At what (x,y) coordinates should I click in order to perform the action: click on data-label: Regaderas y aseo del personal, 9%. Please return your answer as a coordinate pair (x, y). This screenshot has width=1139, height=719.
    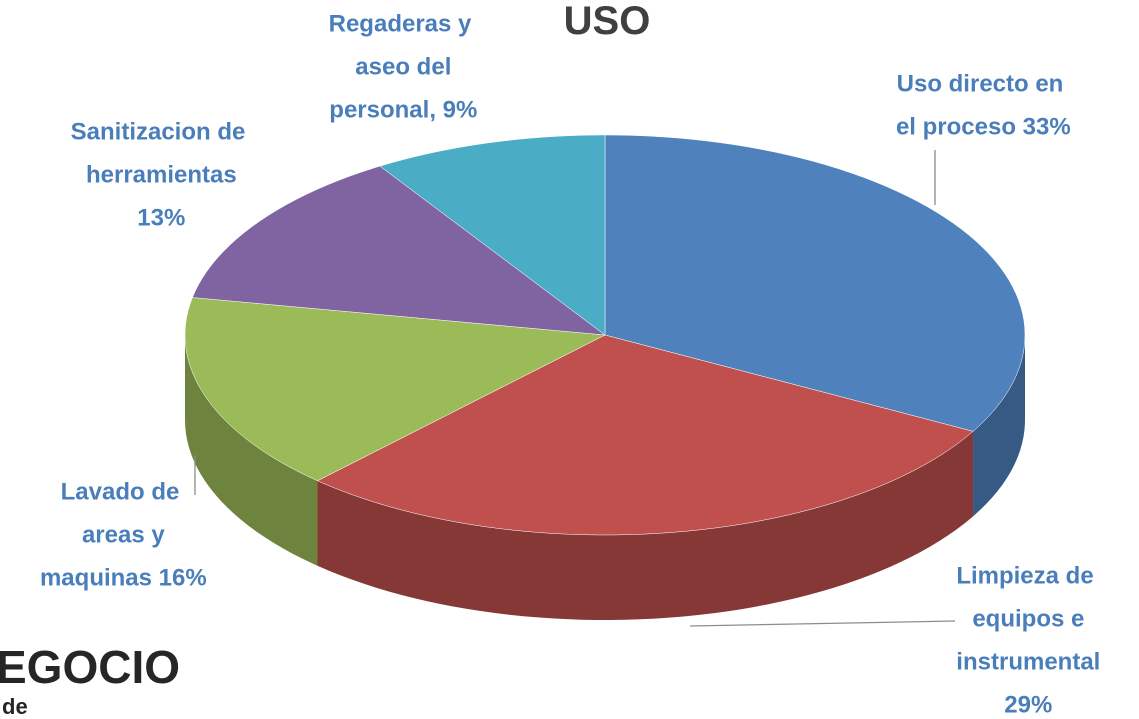
    Looking at the image, I should click on (400, 66).